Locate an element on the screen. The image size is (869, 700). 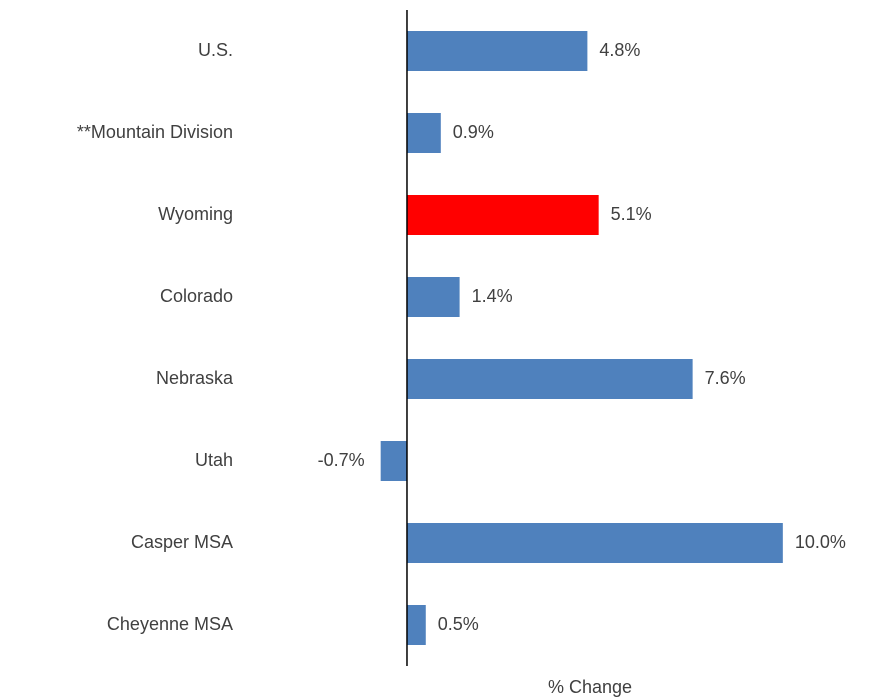
category-label: Colorado is located at coordinates (196, 296).